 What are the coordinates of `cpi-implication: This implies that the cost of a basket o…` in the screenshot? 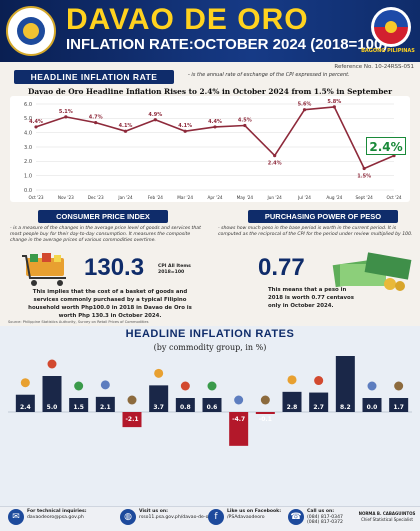 It's located at (110, 304).